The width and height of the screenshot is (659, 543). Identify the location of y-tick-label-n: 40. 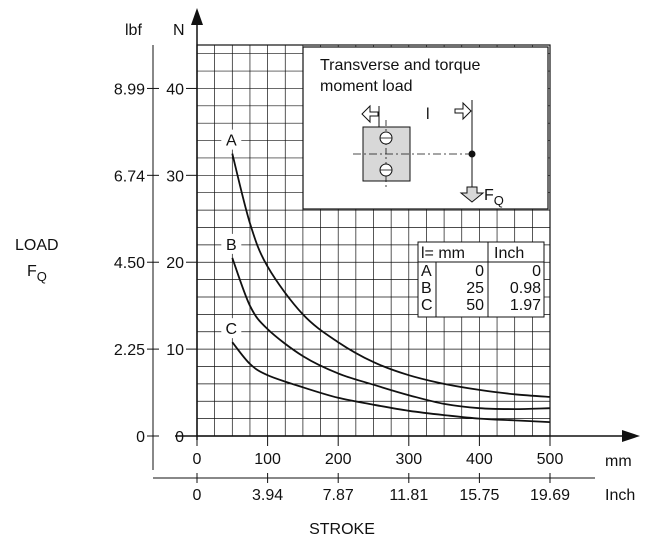
(175, 89).